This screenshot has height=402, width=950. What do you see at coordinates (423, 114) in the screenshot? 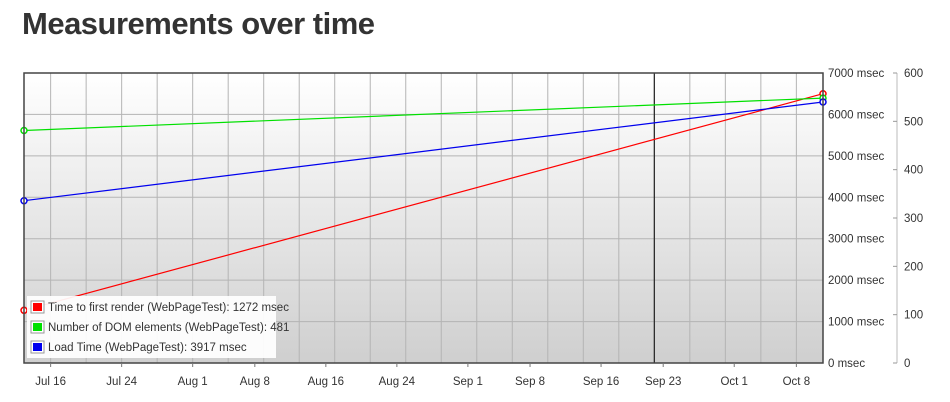
I see `series-line-number-of-dom-elements-webpagetest` at bounding box center [423, 114].